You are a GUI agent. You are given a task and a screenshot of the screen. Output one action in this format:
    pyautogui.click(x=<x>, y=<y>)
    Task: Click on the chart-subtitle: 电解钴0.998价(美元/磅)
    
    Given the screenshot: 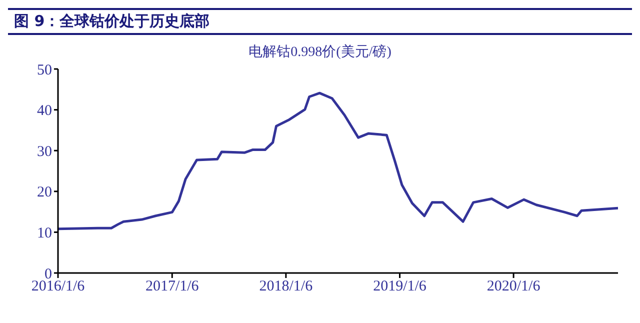 What is the action you would take?
    pyautogui.click(x=320, y=52)
    